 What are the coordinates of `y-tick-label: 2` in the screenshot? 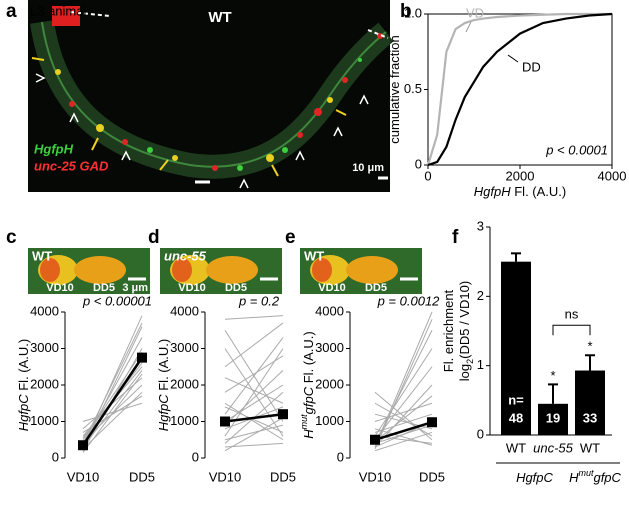 It's located at (480, 295).